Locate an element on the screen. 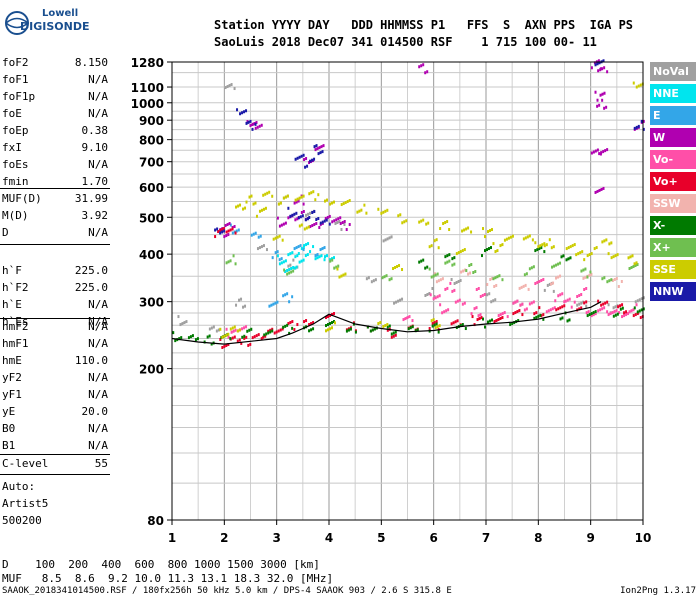 This screenshot has height=600, width=700. y-tick-label: 800 is located at coordinates (151, 141).